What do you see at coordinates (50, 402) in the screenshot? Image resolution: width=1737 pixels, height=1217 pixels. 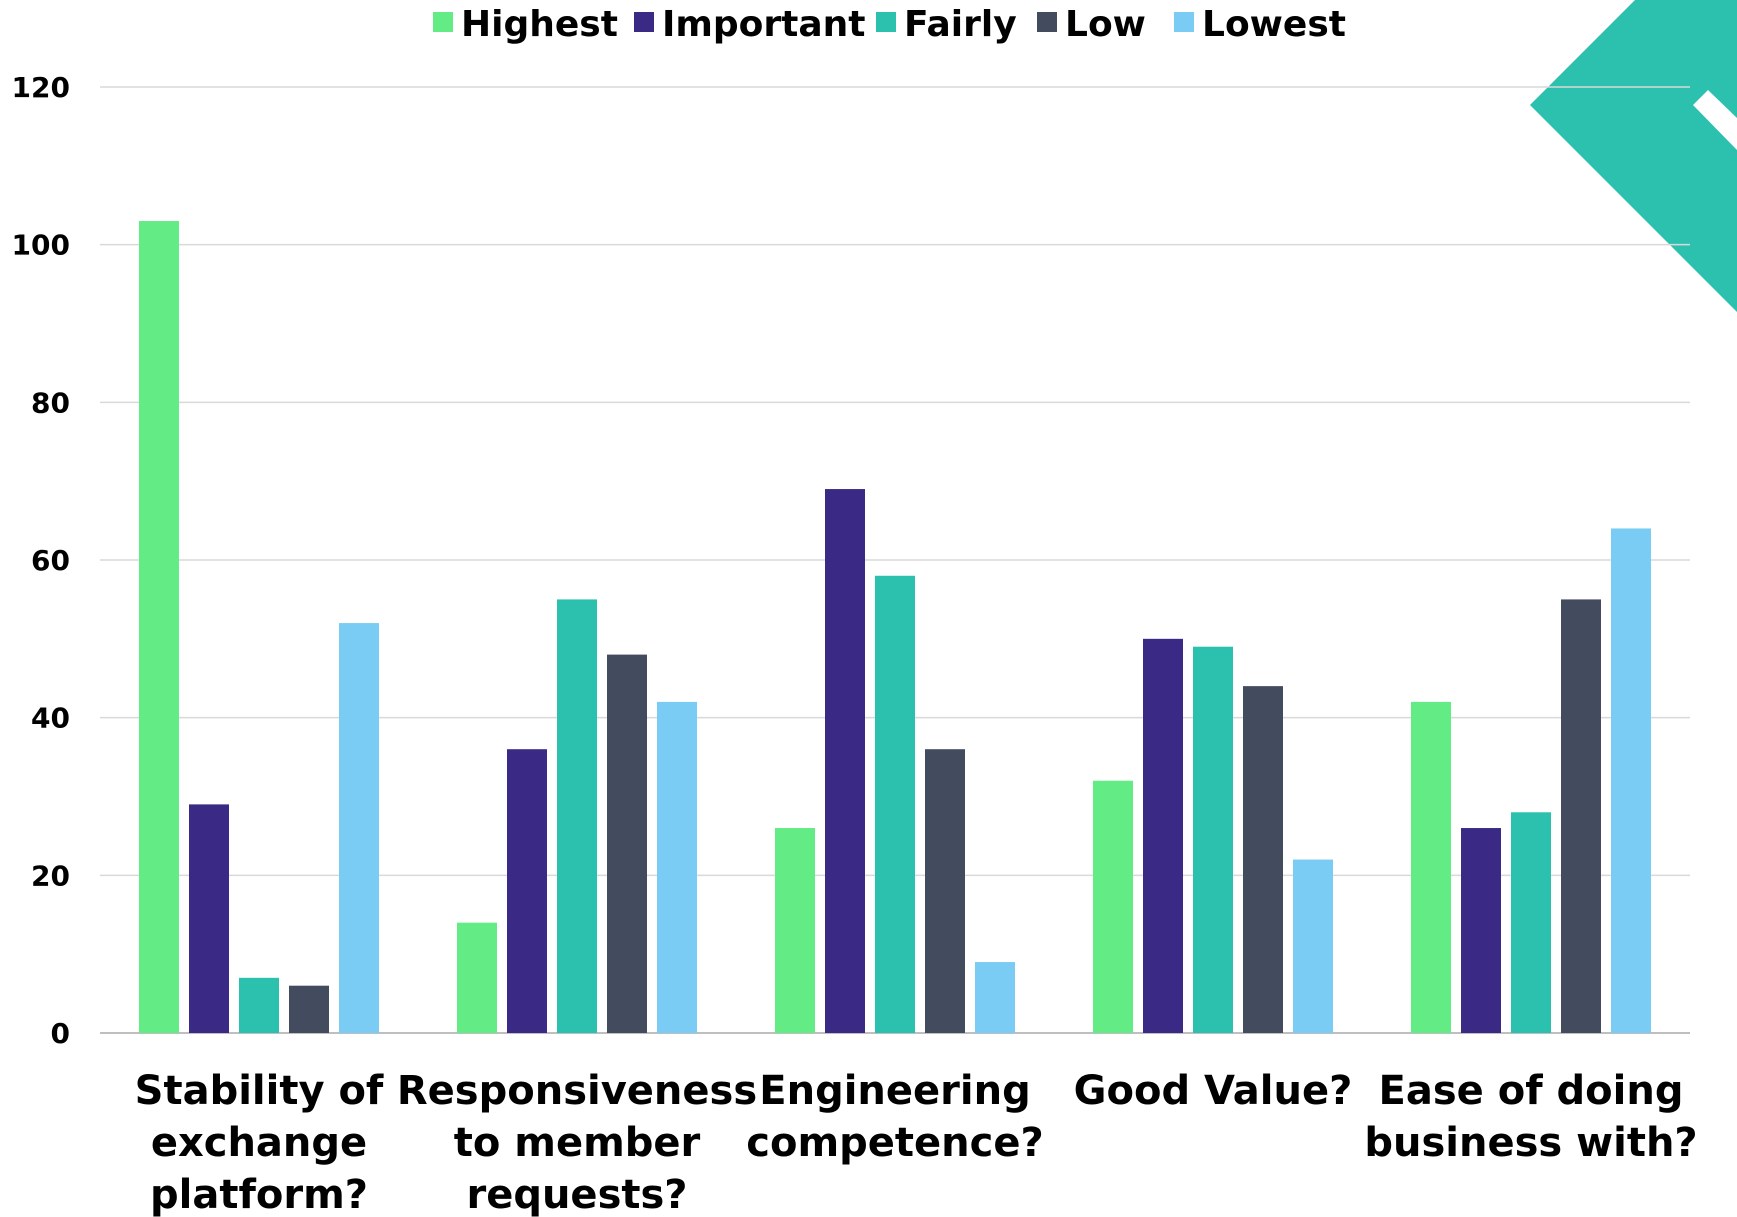 I see `y-tick-label: 80` at bounding box center [50, 402].